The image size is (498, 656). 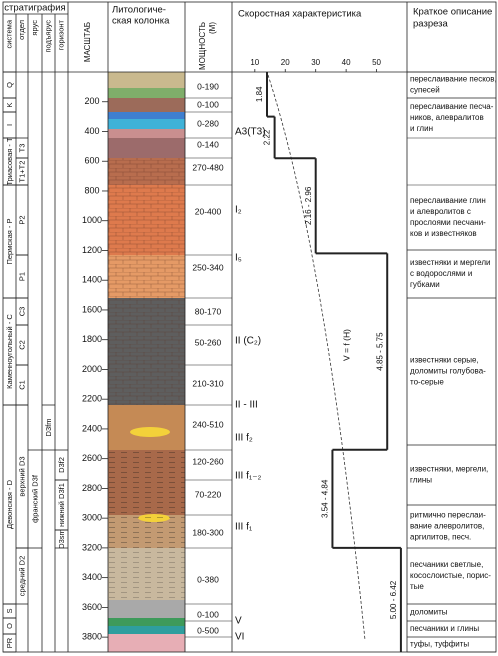 I want to click on depth-tick-label: 800, so click(x=91, y=190).